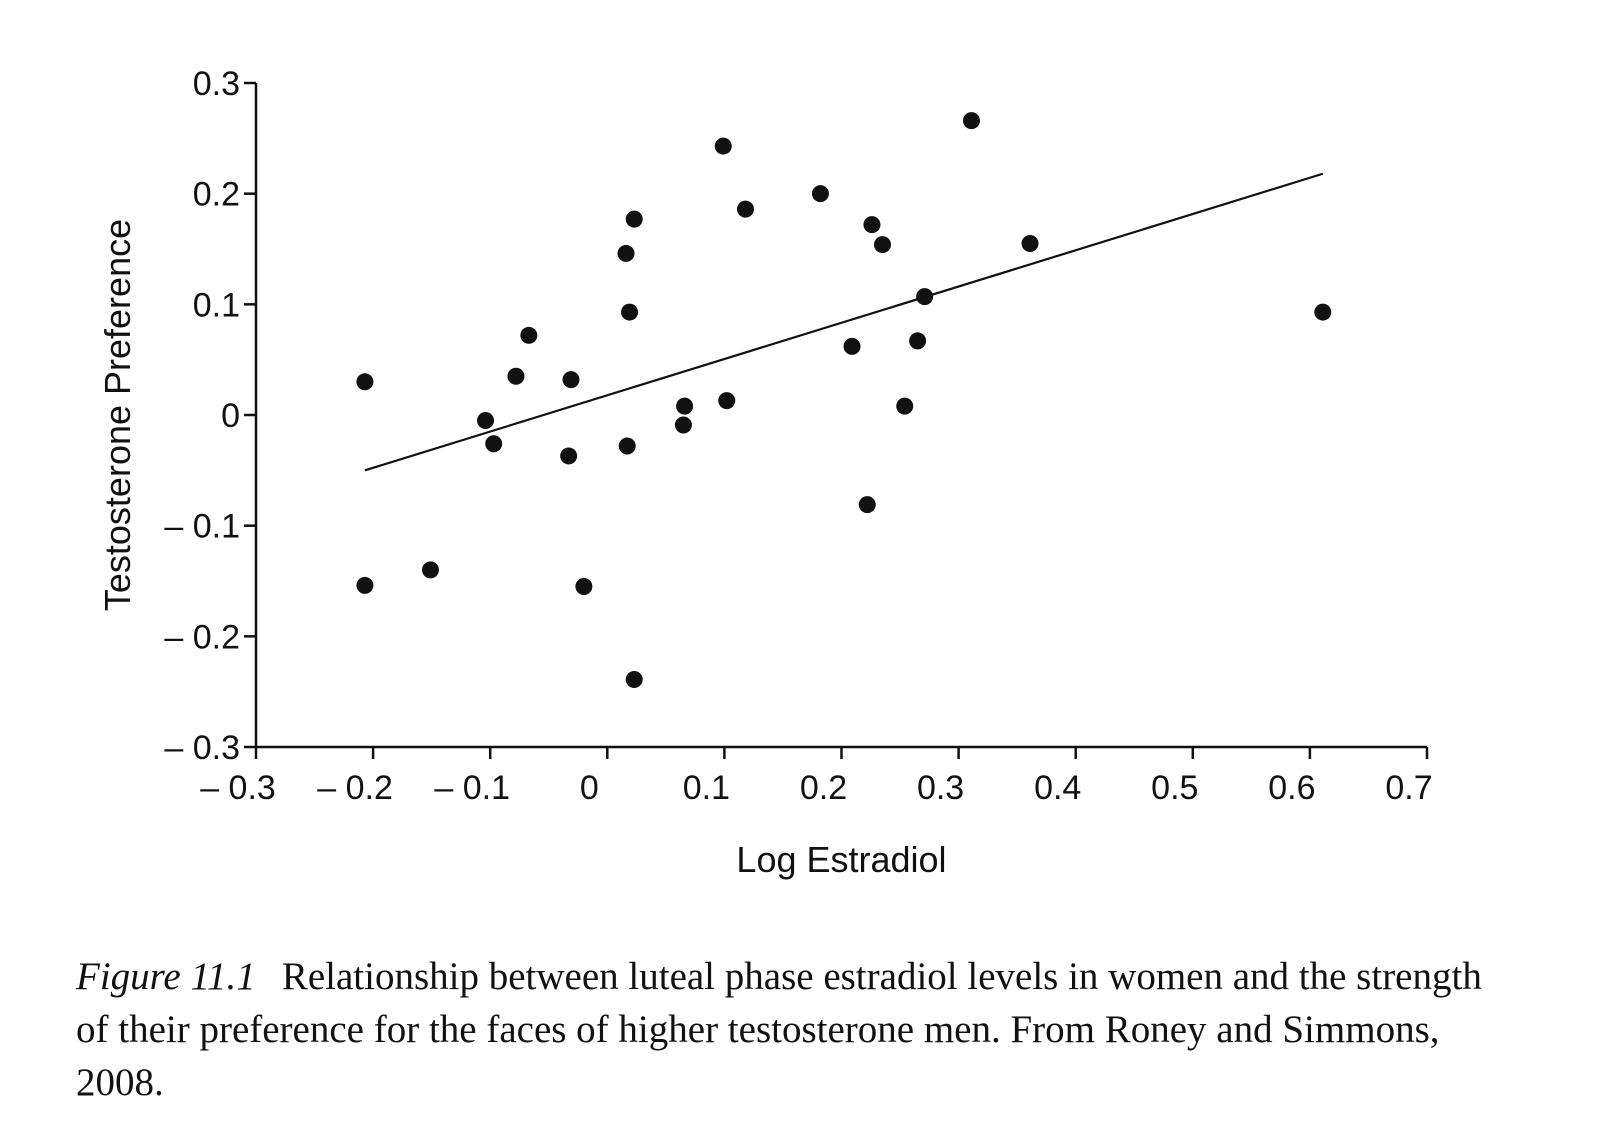 The height and width of the screenshot is (1140, 1606). Describe the element at coordinates (472, 788) in the screenshot. I see `x-tick-label: – 0.1` at that location.